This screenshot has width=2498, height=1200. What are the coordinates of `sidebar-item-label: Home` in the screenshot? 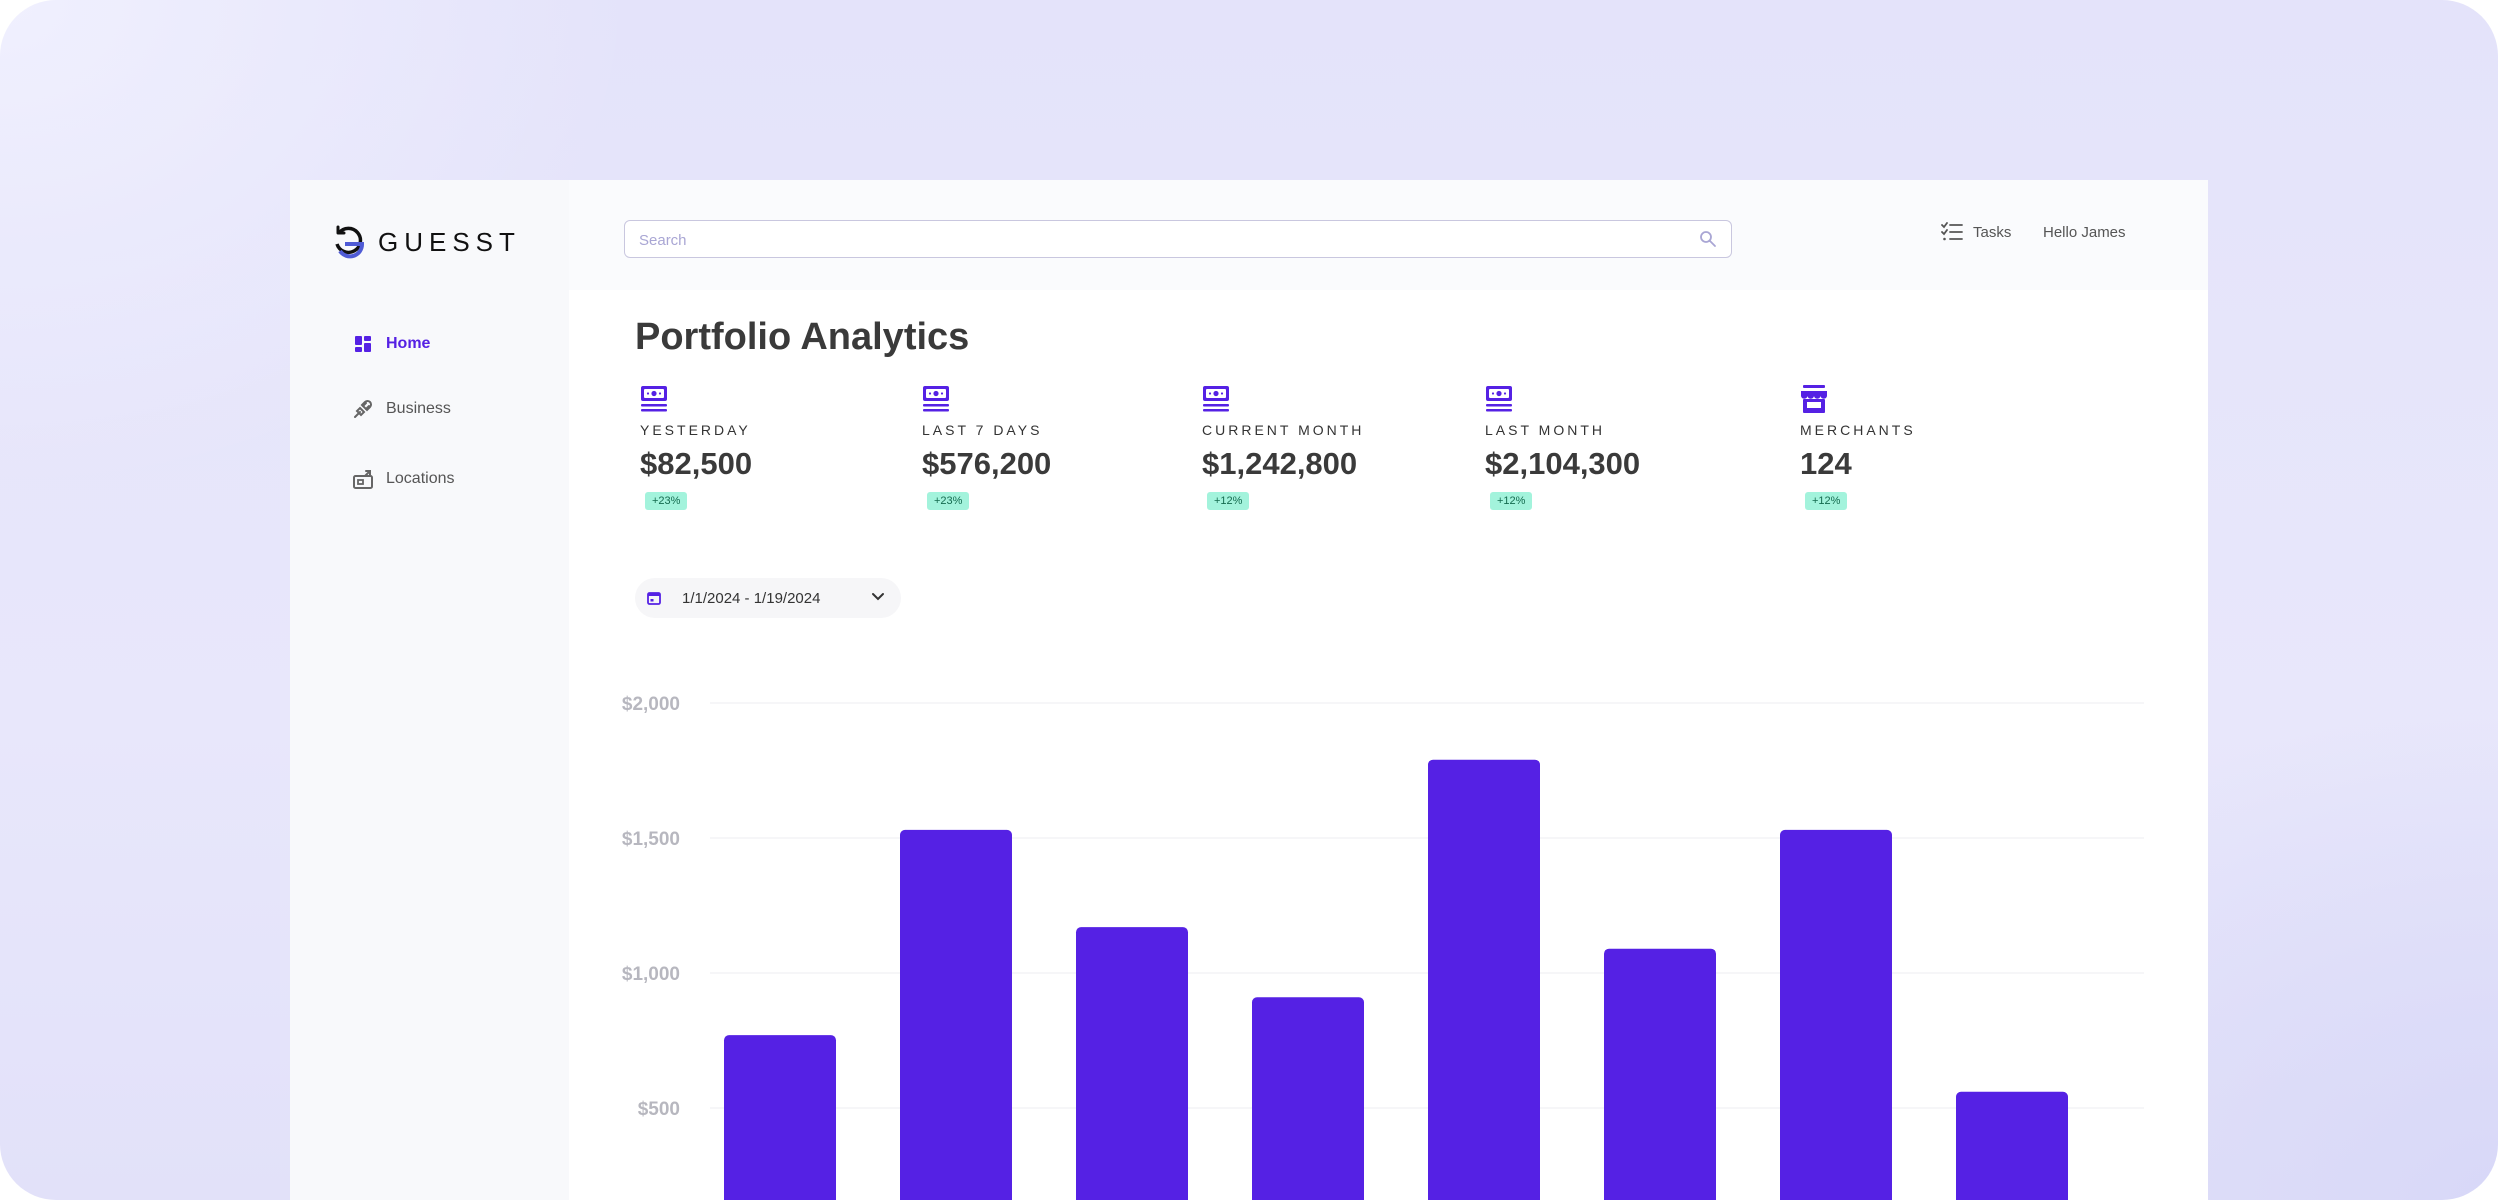 It's located at (408, 343).